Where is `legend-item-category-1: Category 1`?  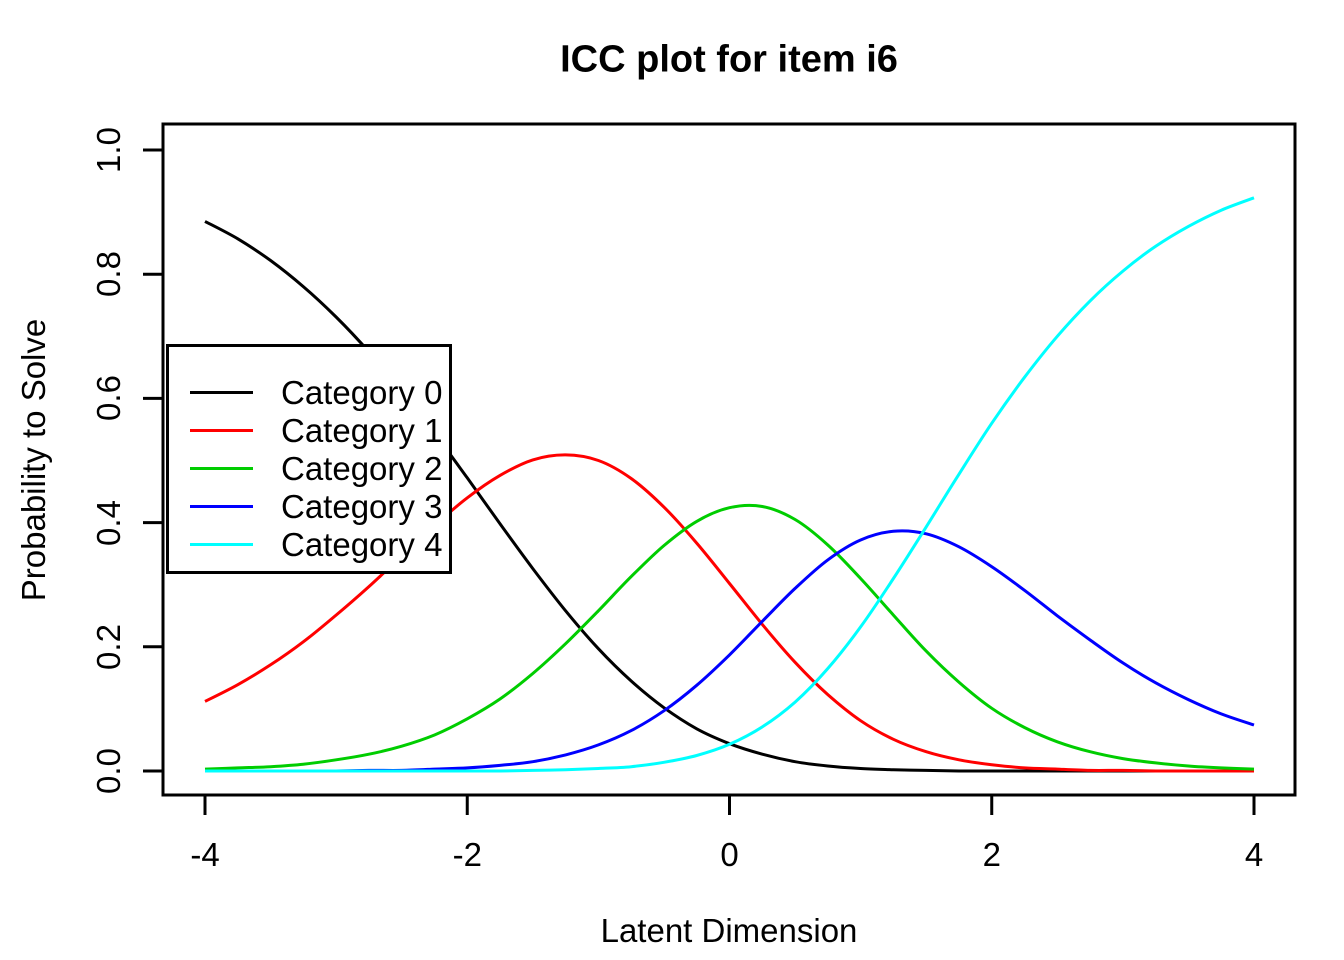
legend-item-category-1: Category 1 is located at coordinates (309, 430).